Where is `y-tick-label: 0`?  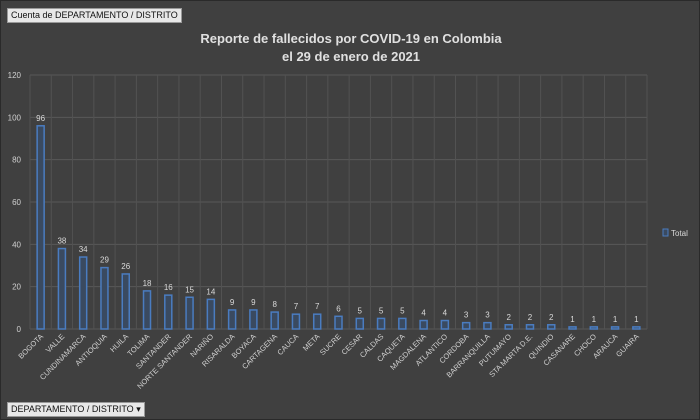
y-tick-label: 0 is located at coordinates (19, 329).